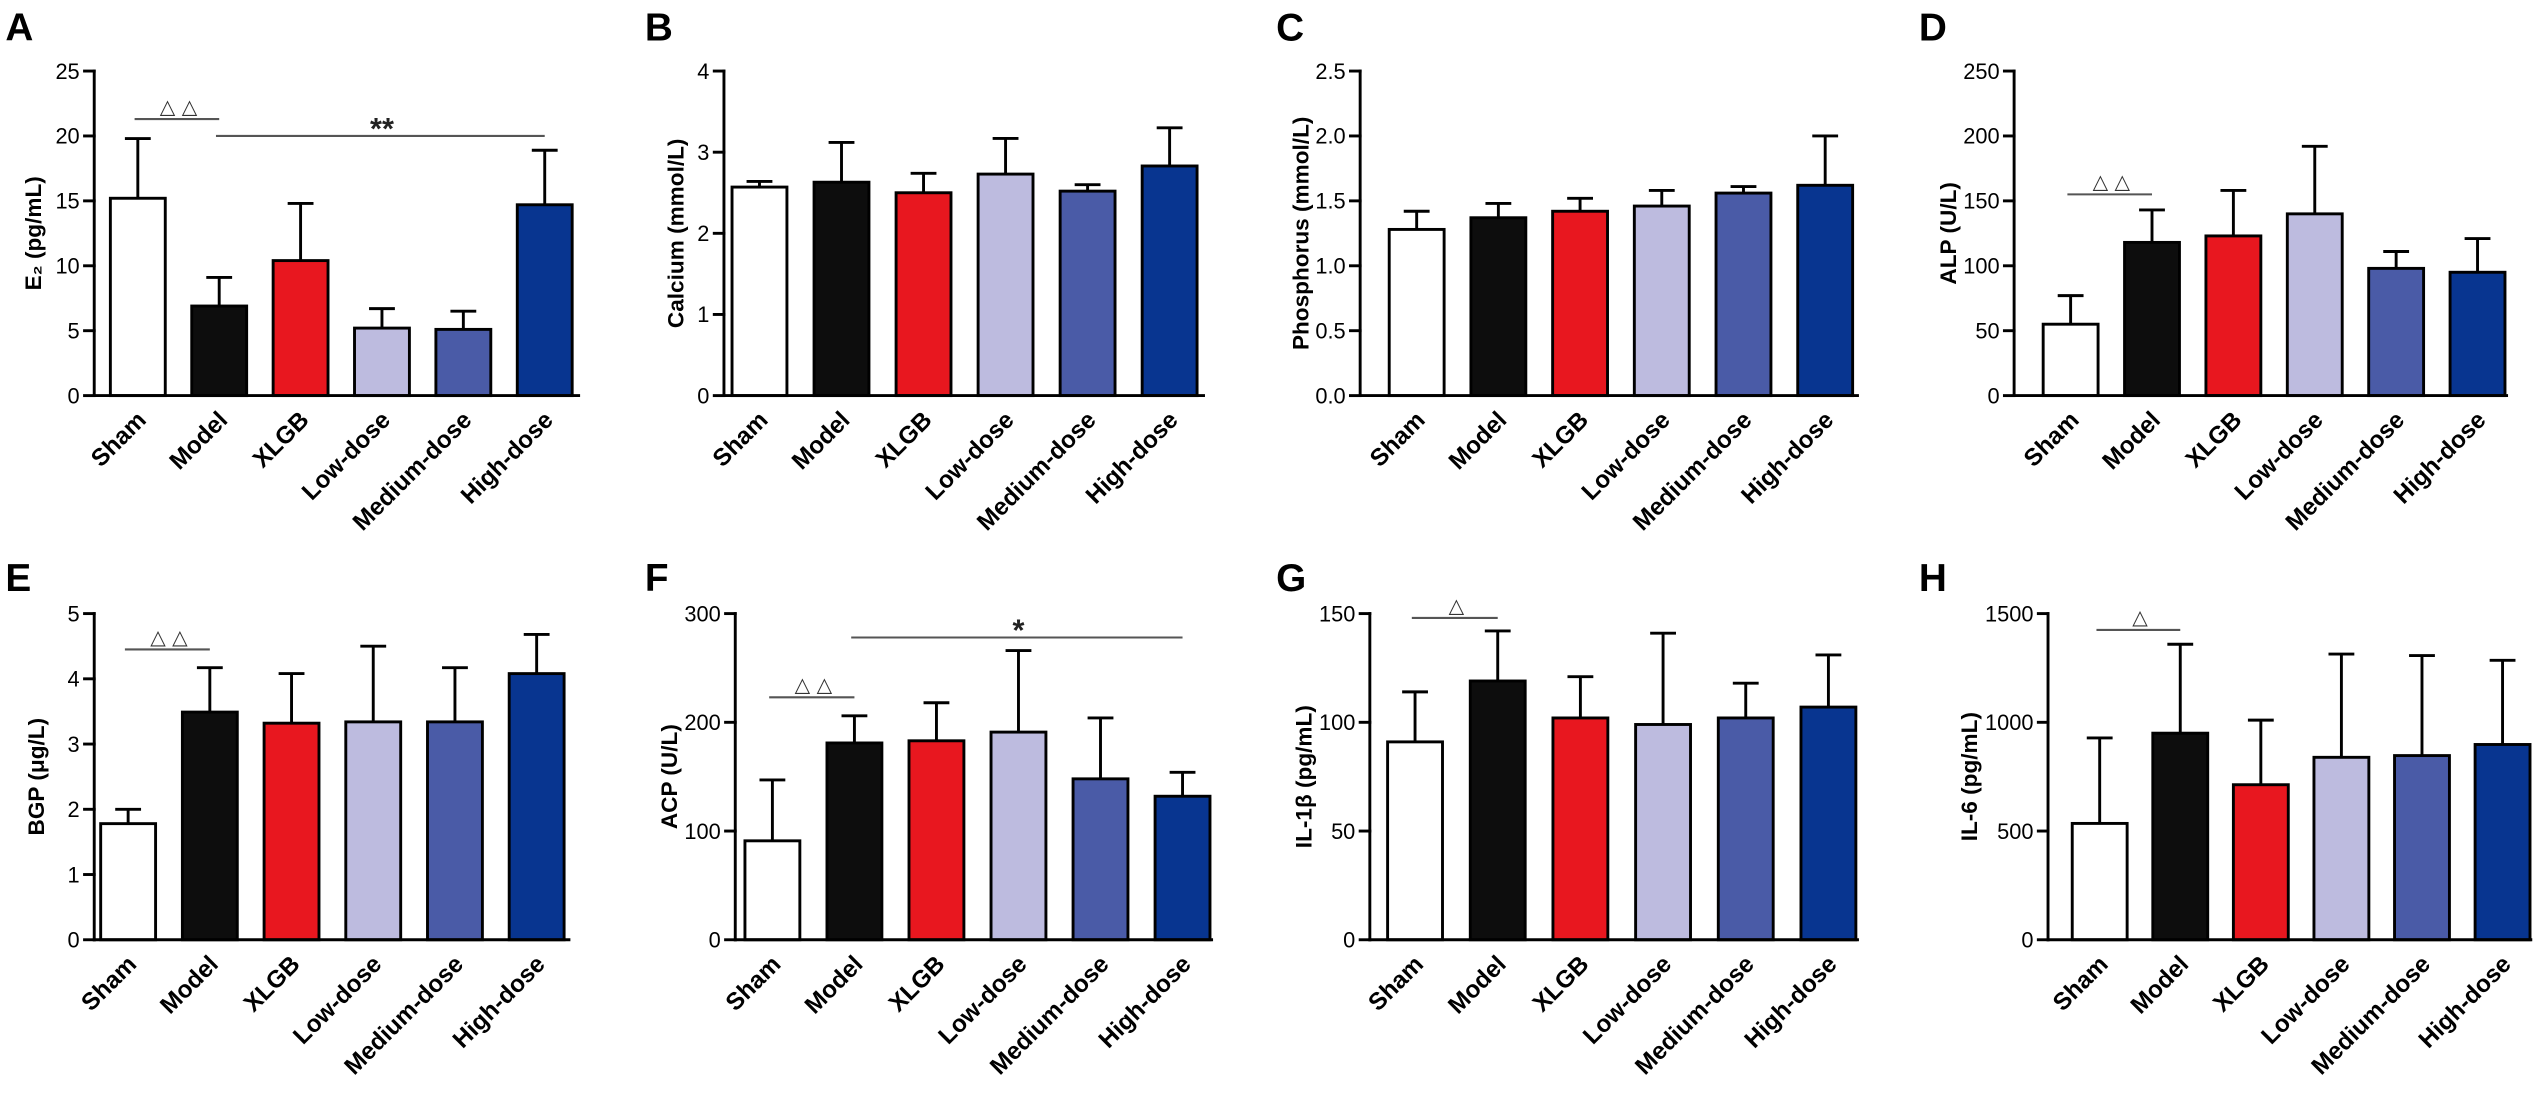  Describe the element at coordinates (373, 831) in the screenshot. I see `bar-e-low-dose` at that location.